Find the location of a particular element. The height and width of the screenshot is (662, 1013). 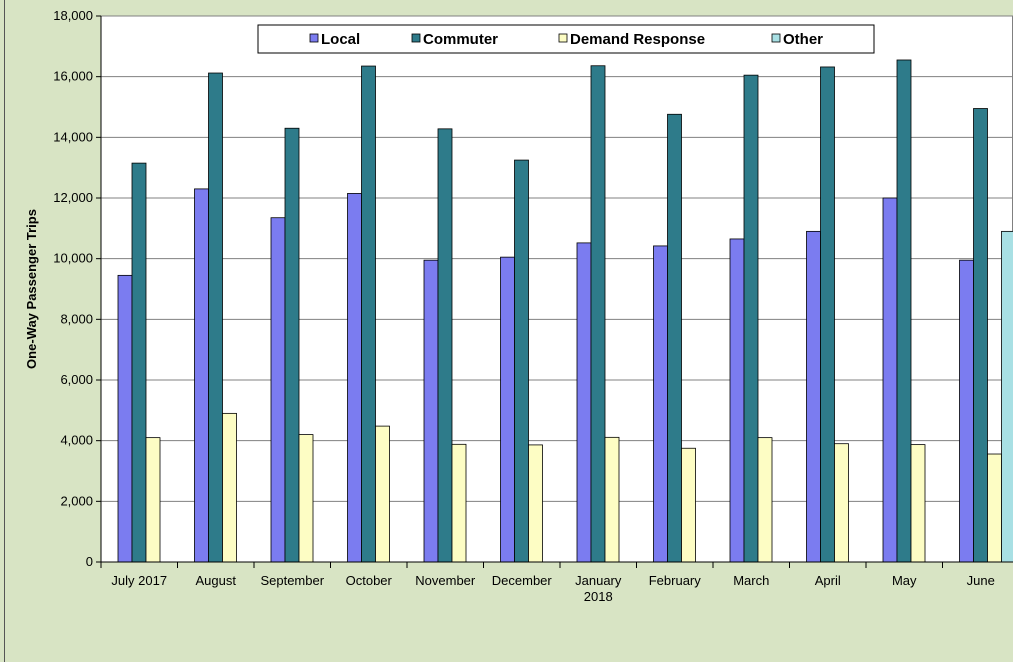

legend-label: Other is located at coordinates (803, 39).